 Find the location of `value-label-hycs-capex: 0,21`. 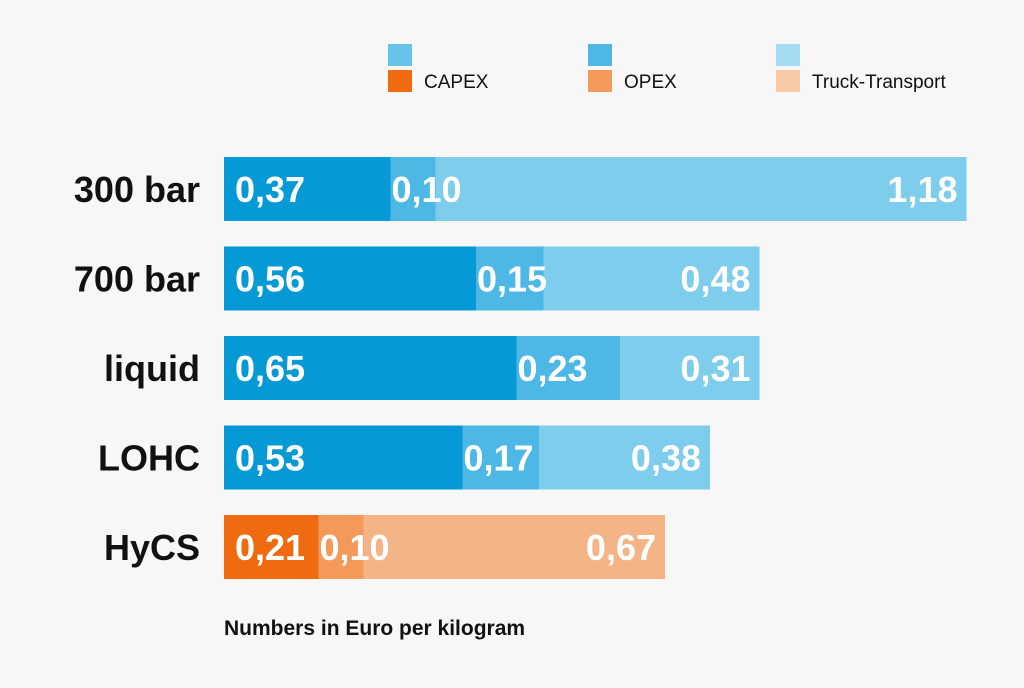

value-label-hycs-capex: 0,21 is located at coordinates (270, 547).